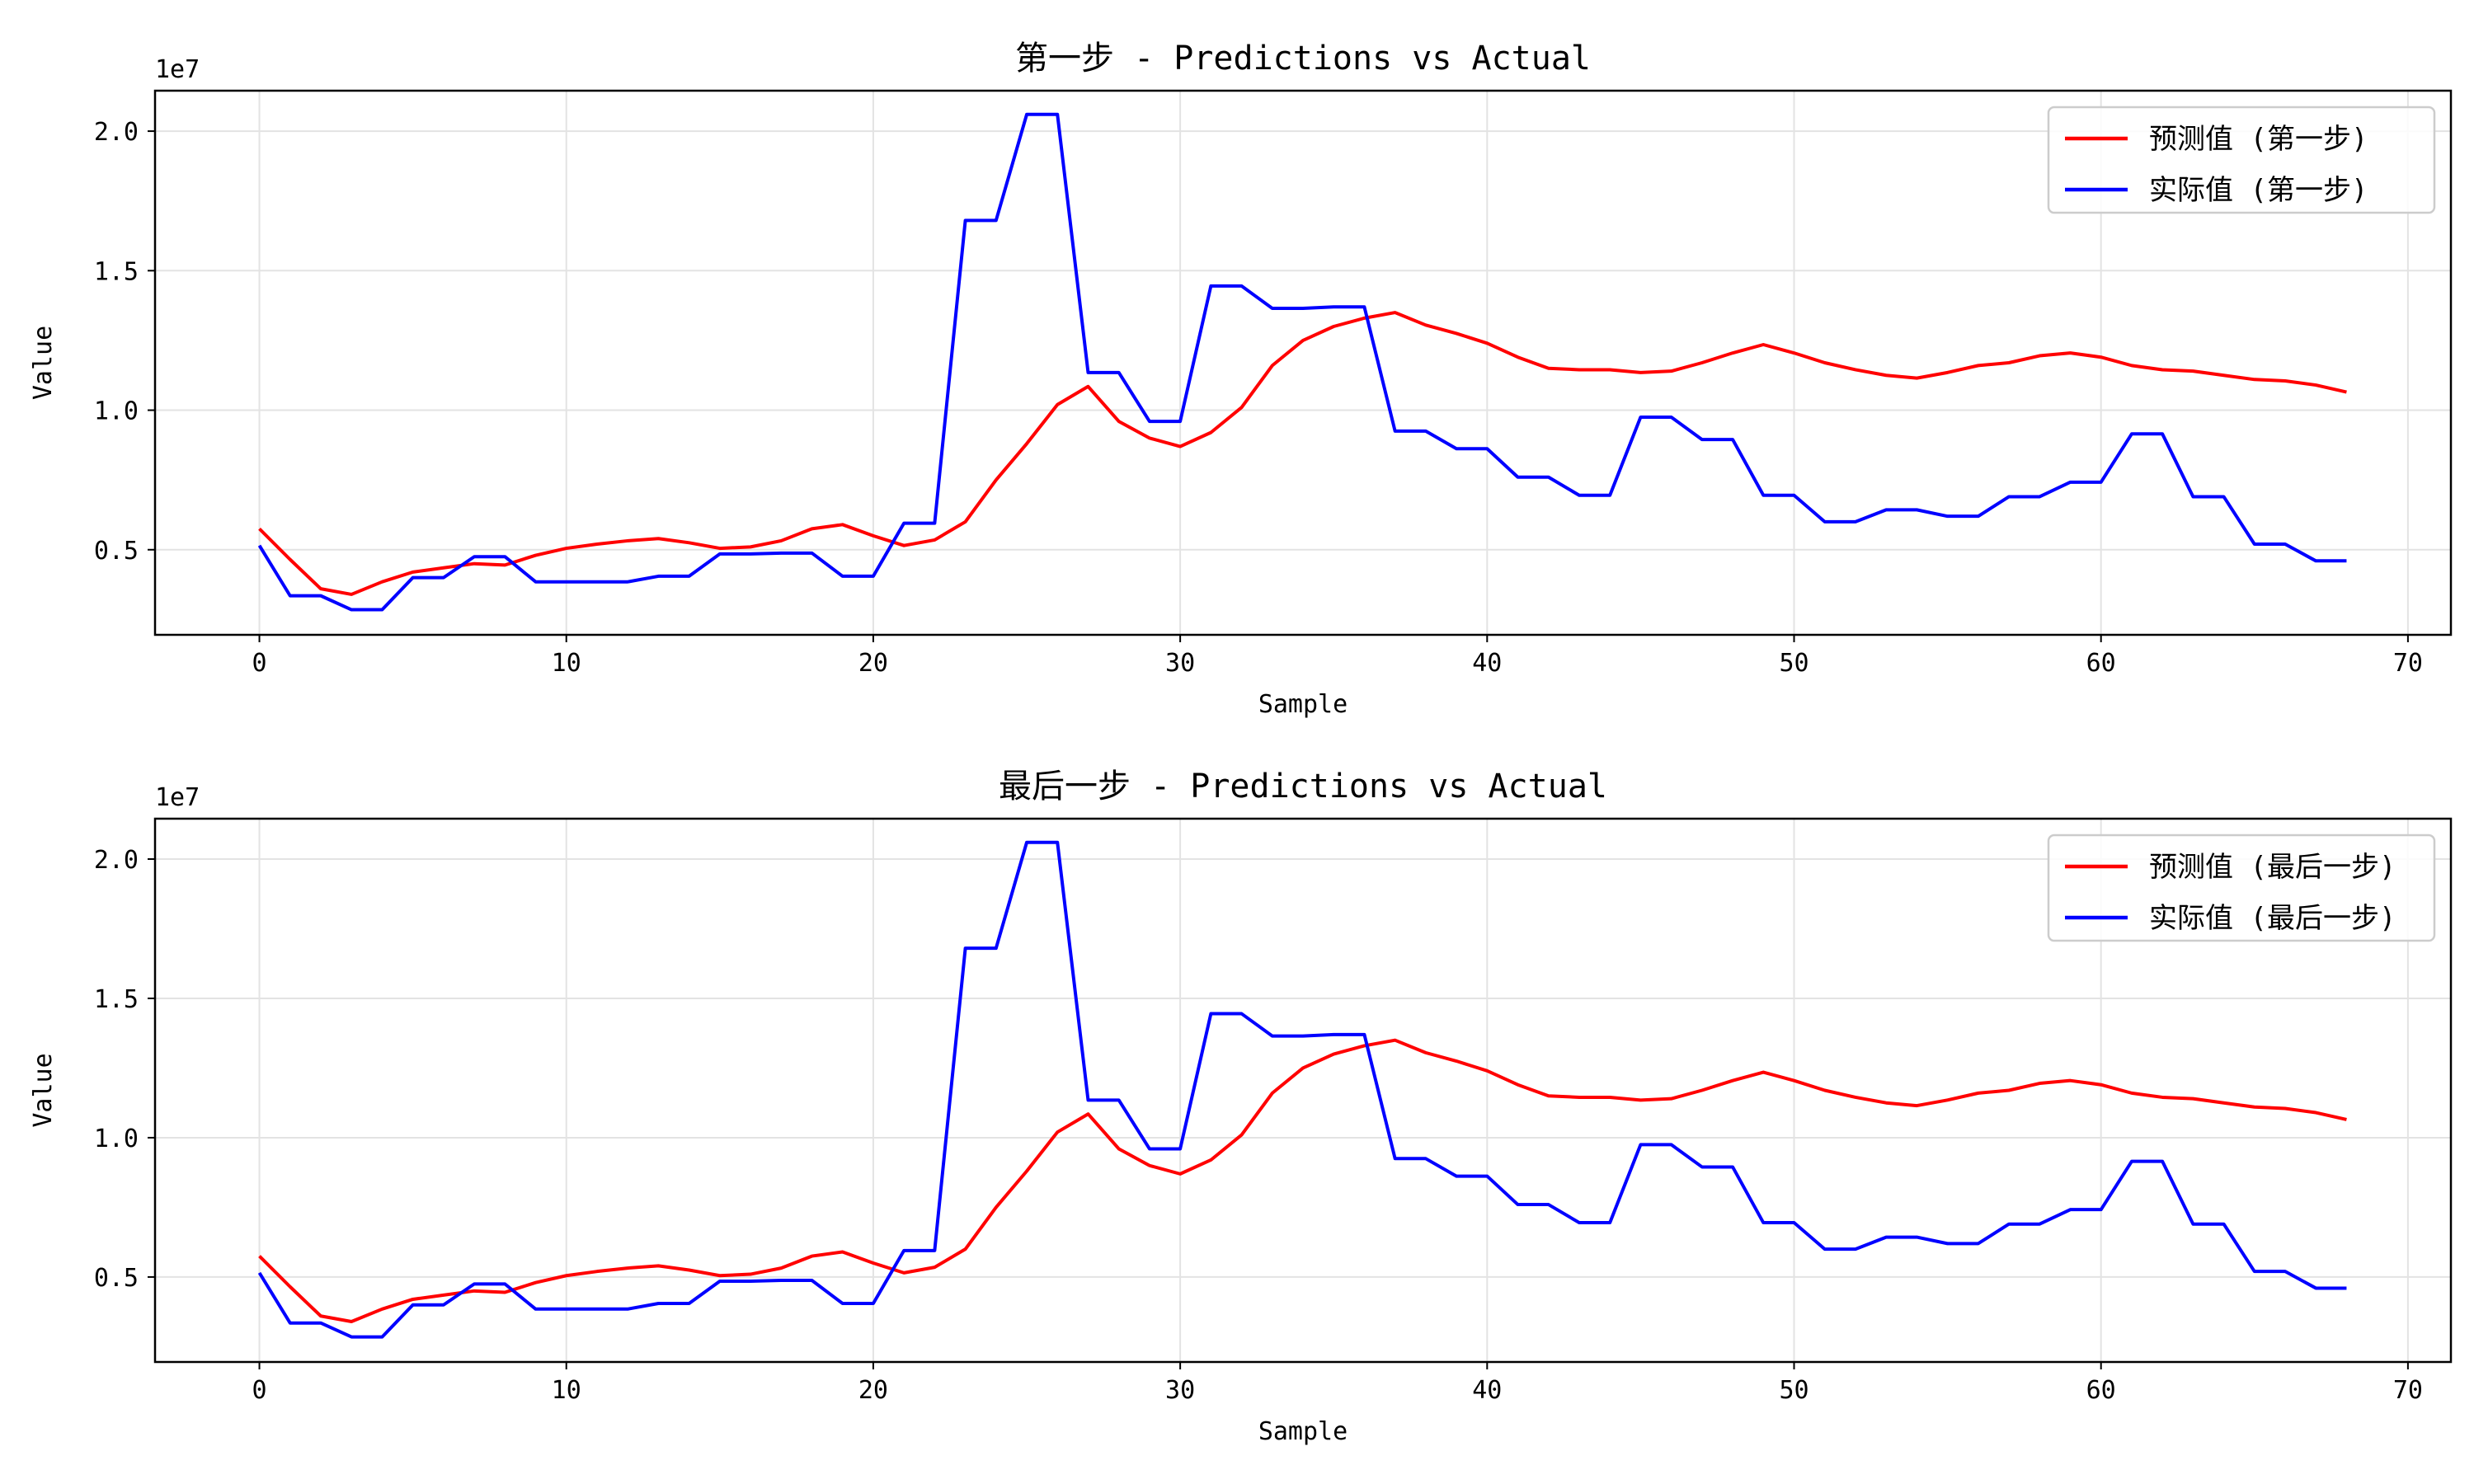  Describe the element at coordinates (2258, 139) in the screenshot. I see `legend-label: 预测值 (第一步)` at that location.